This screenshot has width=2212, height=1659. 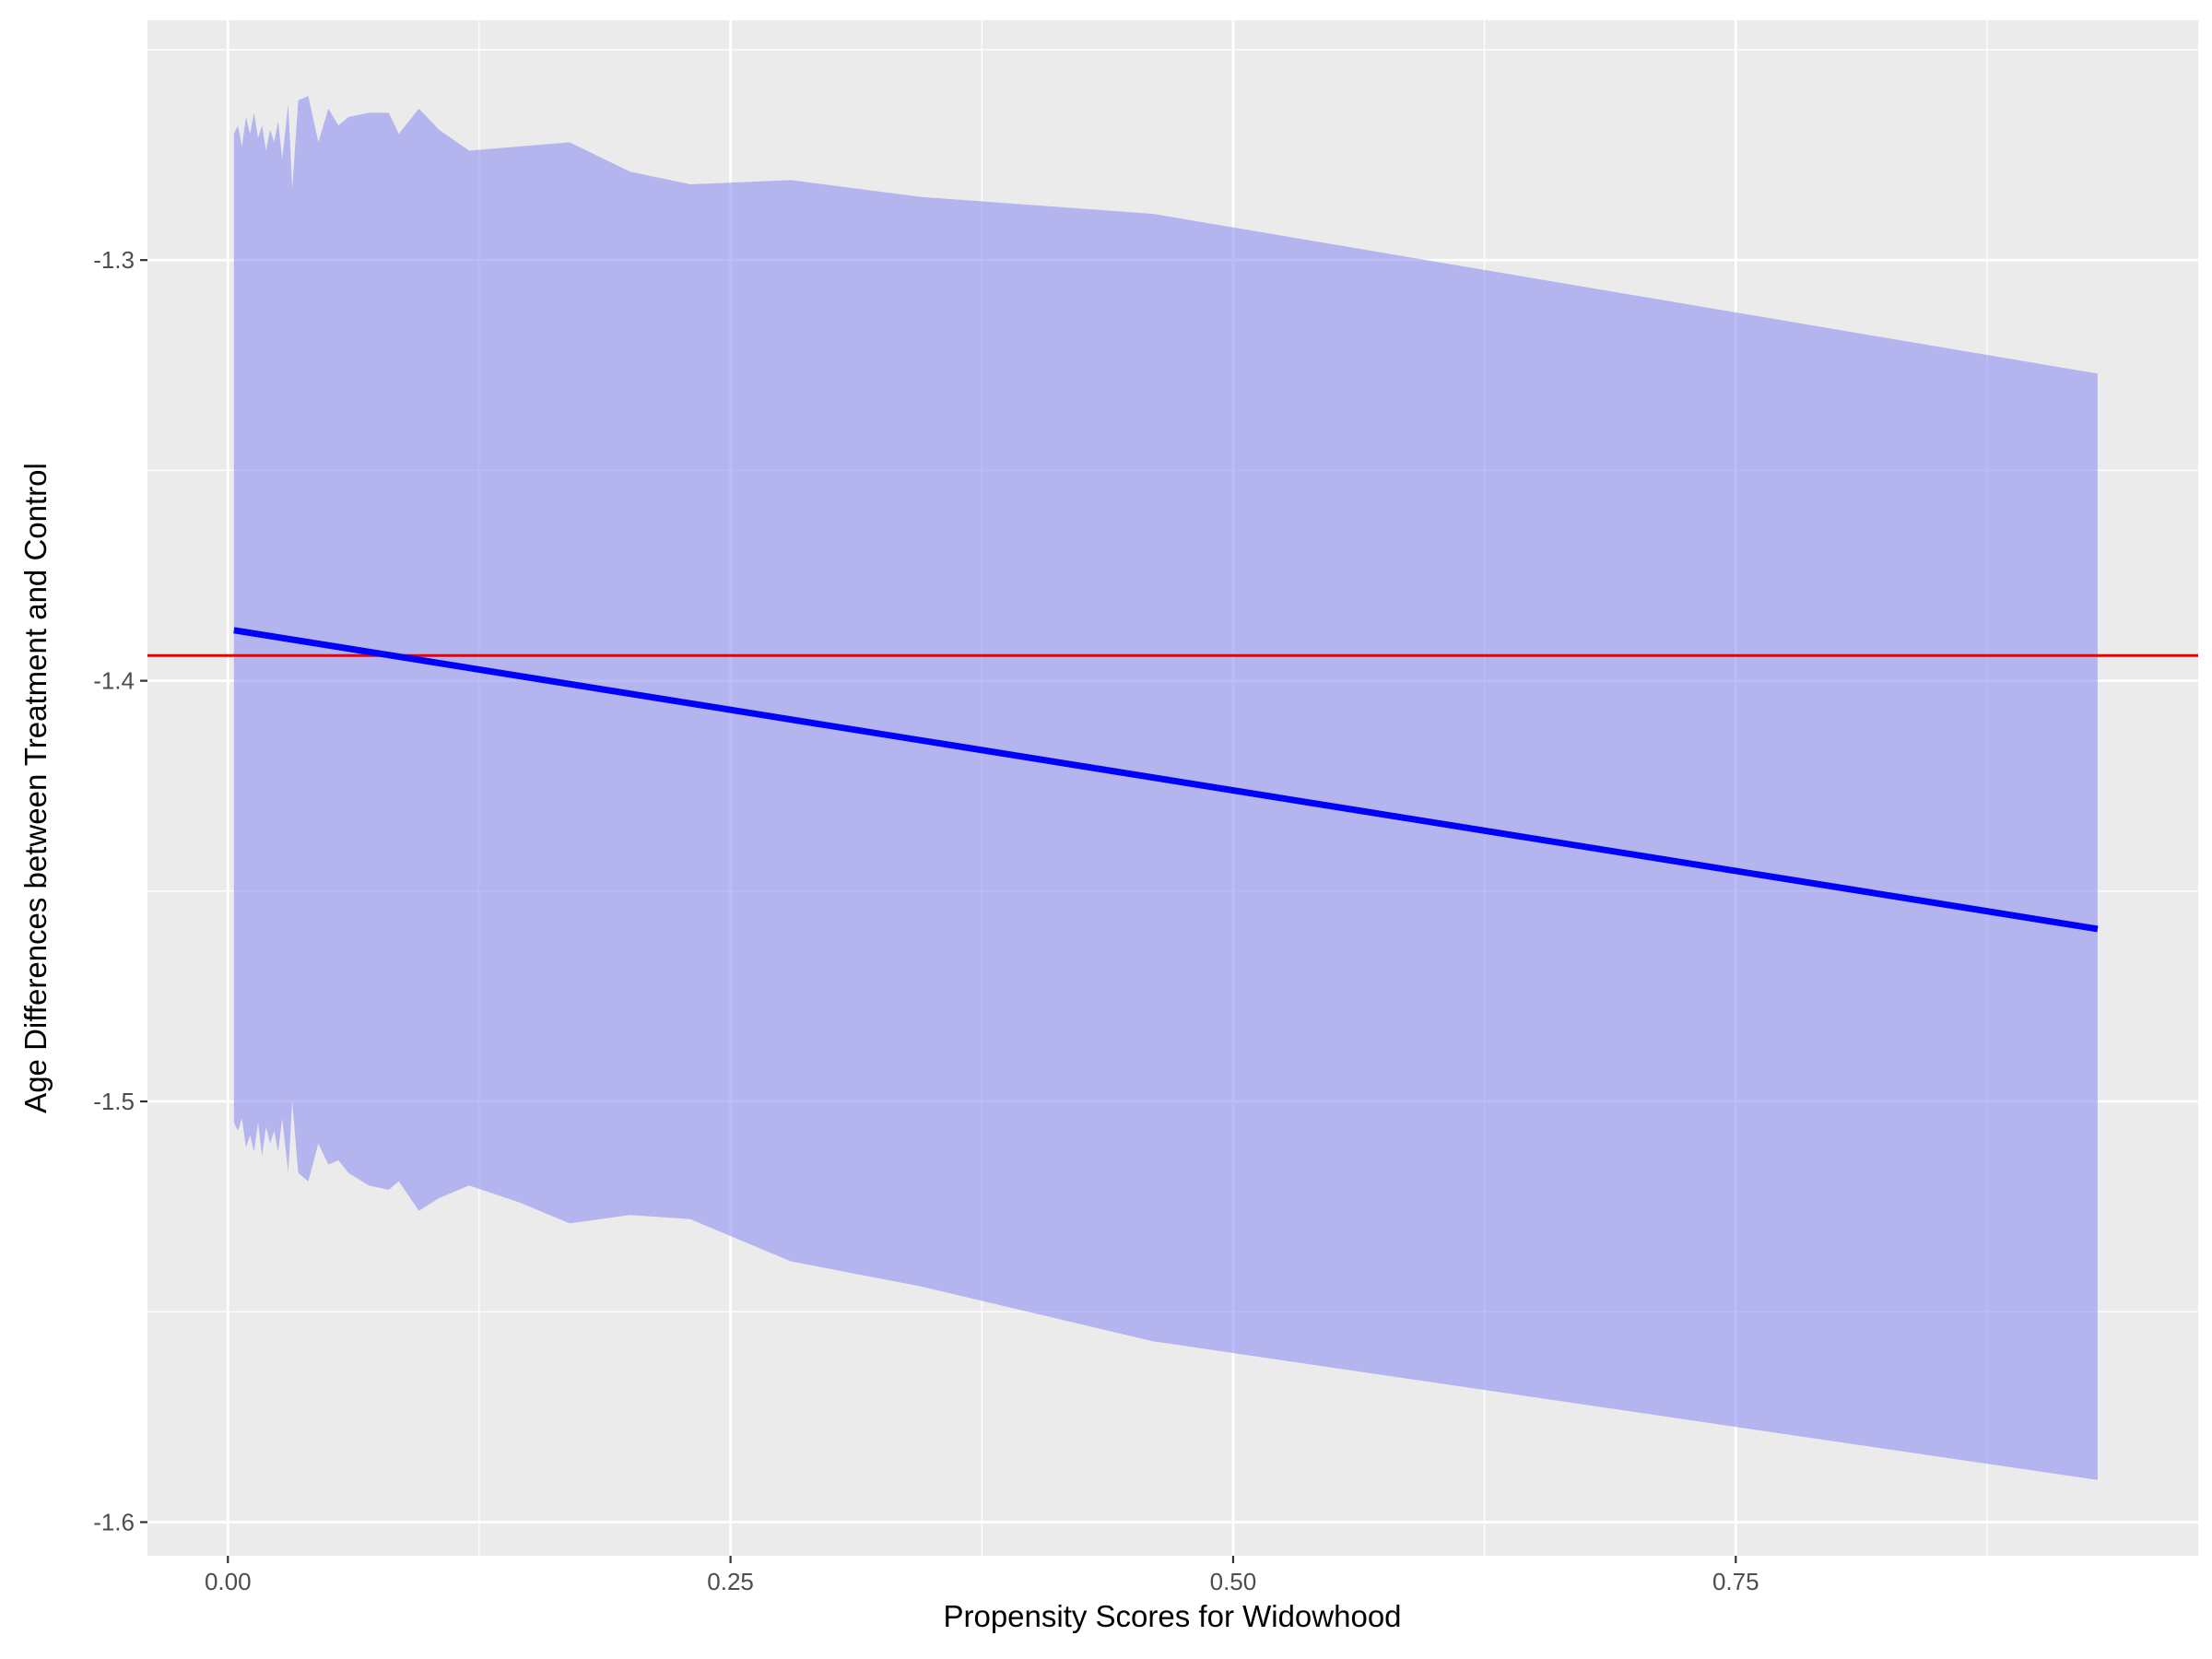 What do you see at coordinates (228, 1581) in the screenshot?
I see `x-tick-label: 0.00` at bounding box center [228, 1581].